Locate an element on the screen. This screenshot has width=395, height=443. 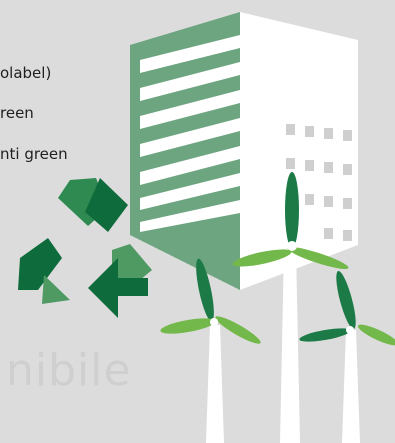
text-line-green: reen is located at coordinates (17, 113).